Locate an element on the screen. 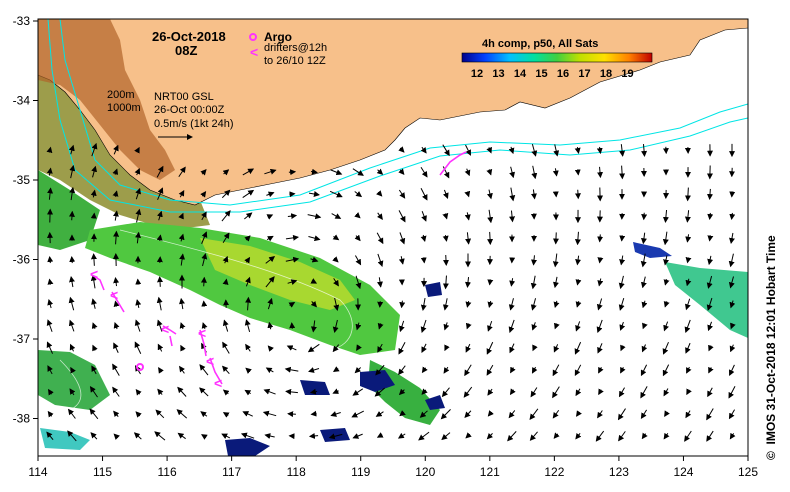  colorbar is located at coordinates (557, 57).